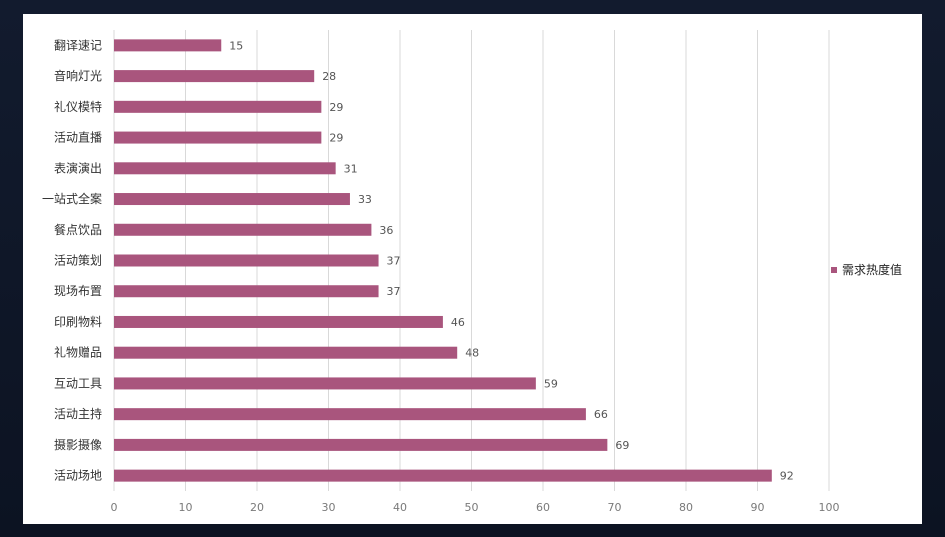 This screenshot has width=945, height=537. What do you see at coordinates (872, 269) in the screenshot?
I see `legend-label: 需求热度值` at bounding box center [872, 269].